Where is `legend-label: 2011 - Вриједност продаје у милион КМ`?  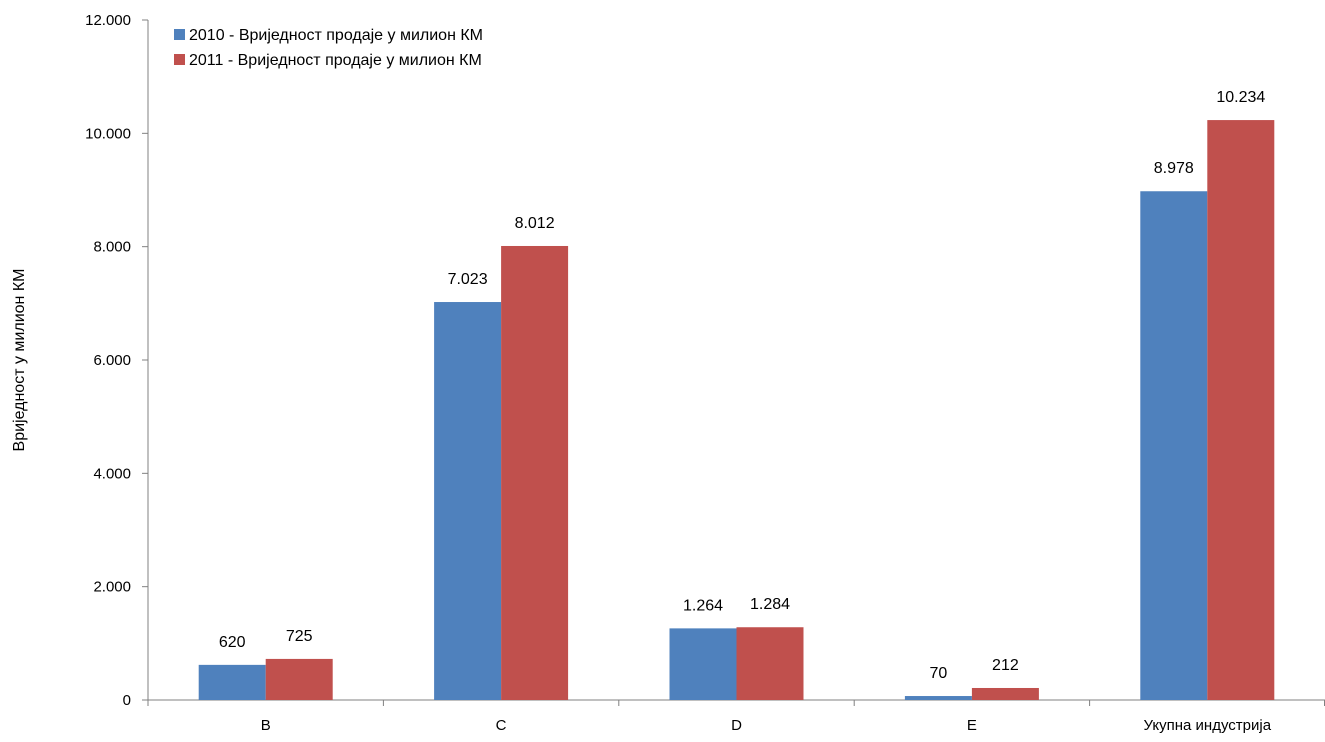
legend-label: 2011 - Вриједност продаје у милион КМ is located at coordinates (335, 60).